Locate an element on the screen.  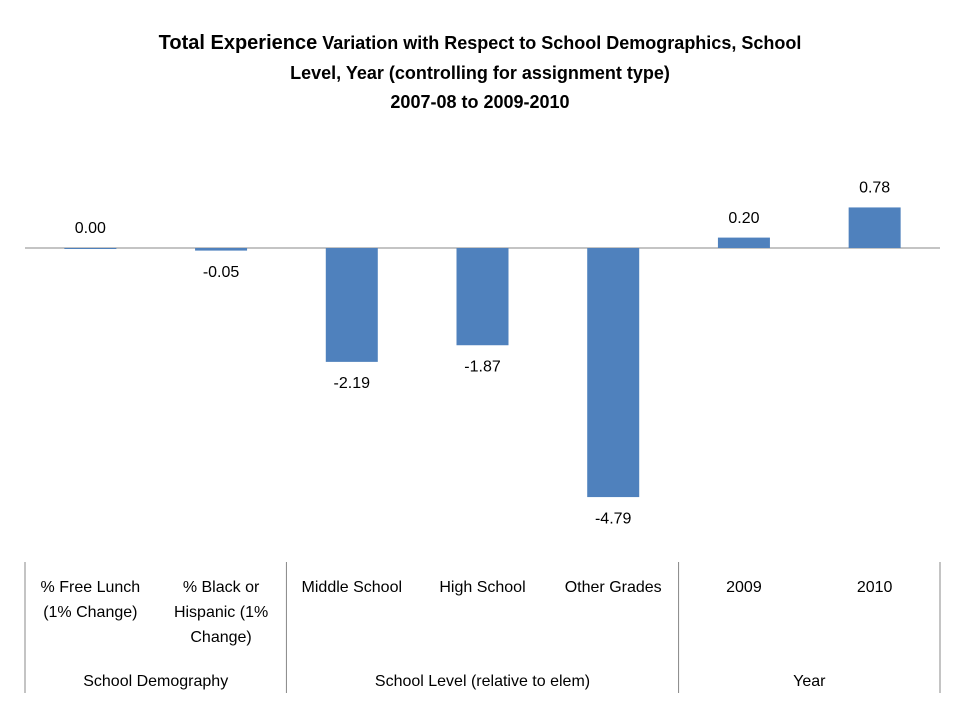
x-tick-label: 2009 is located at coordinates (744, 587).